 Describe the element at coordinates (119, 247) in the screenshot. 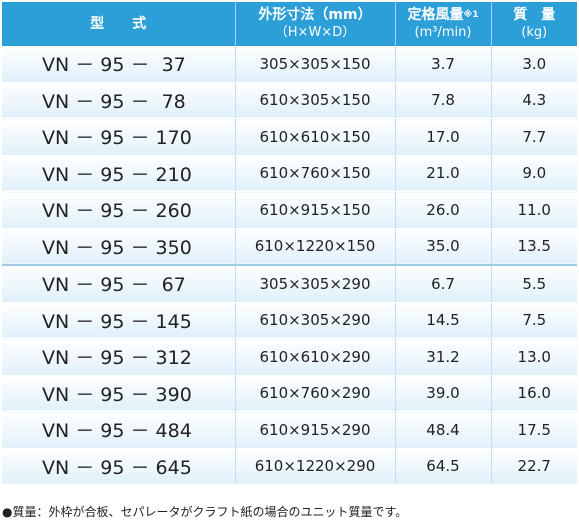

I see `model-cell: VN － 95 － 350` at that location.